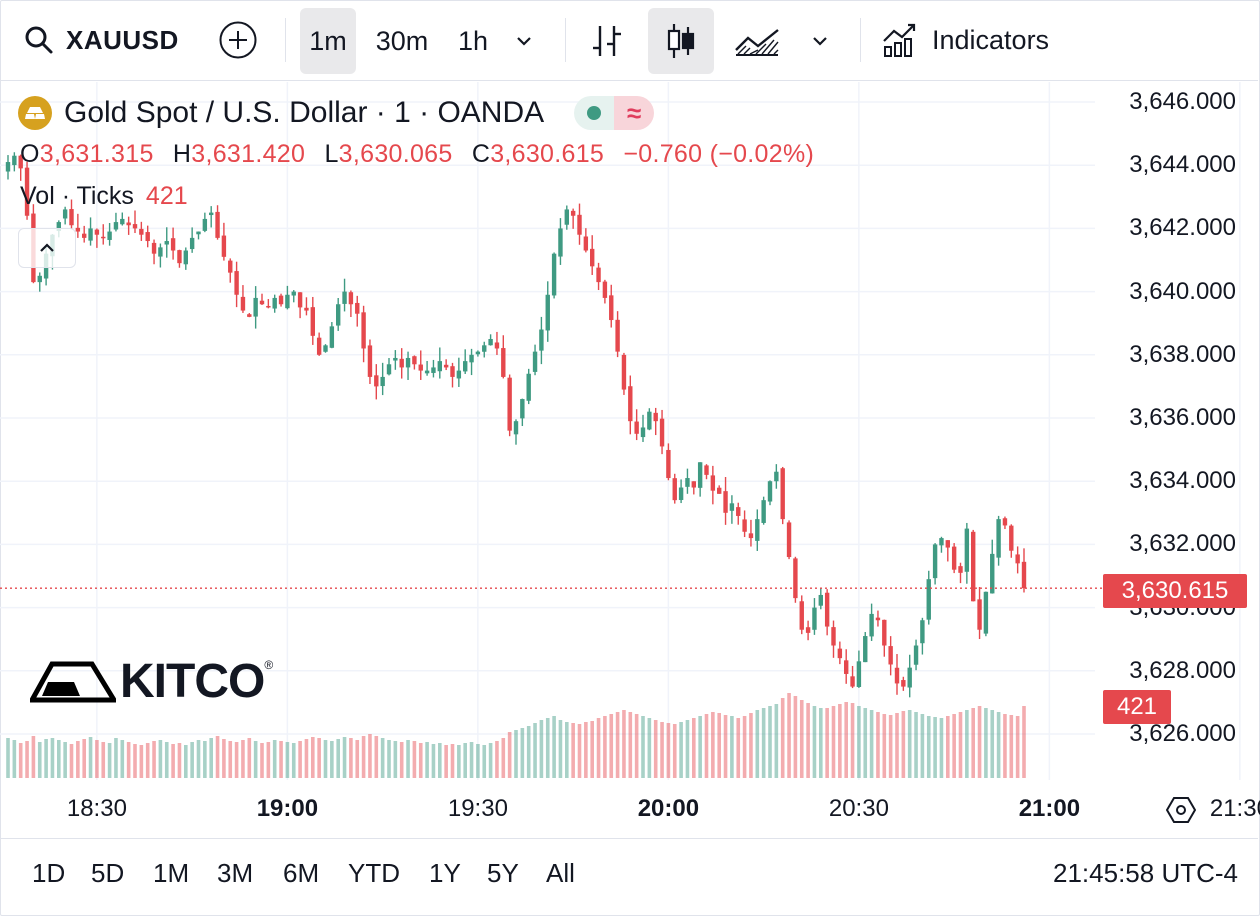  I want to click on area-chart-type-button, so click(757, 41).